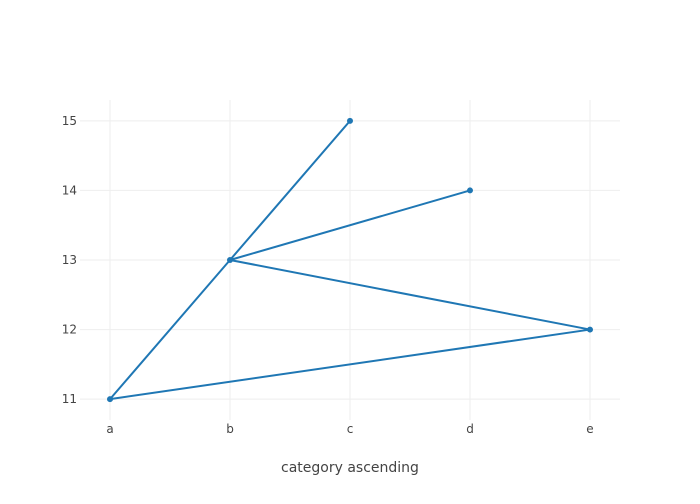 This screenshot has width=700, height=504. I want to click on x-tick-label: c, so click(350, 429).